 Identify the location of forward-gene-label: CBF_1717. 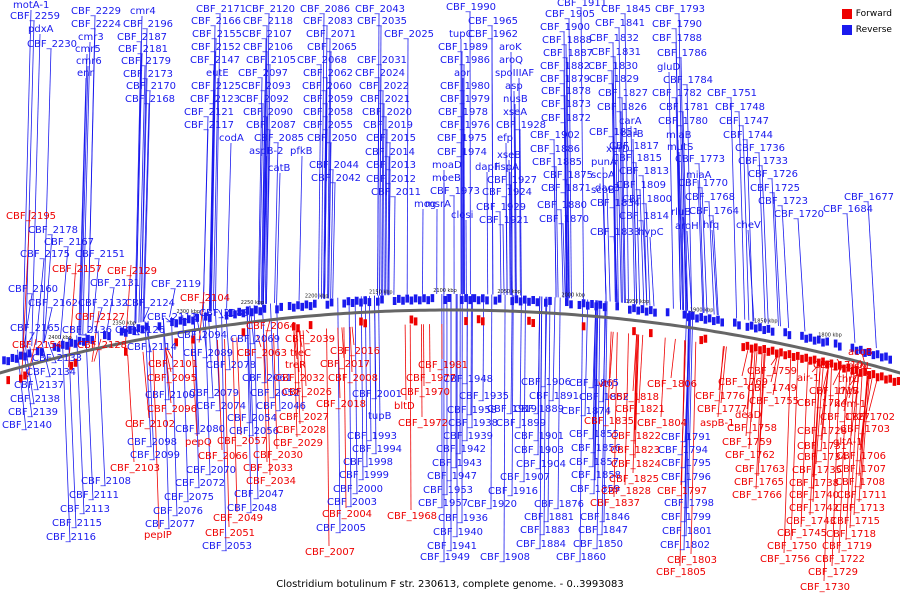
(834, 391).